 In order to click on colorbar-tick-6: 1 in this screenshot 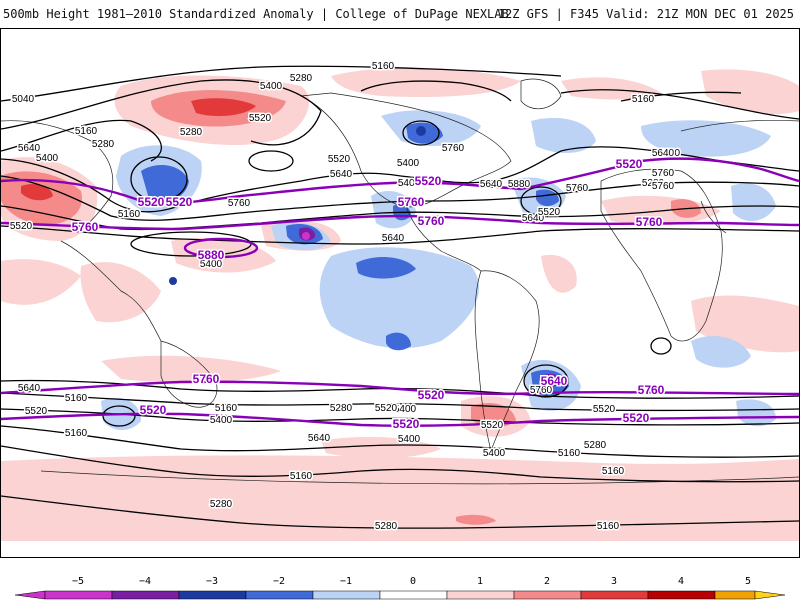, I will do `click(480, 581)`.